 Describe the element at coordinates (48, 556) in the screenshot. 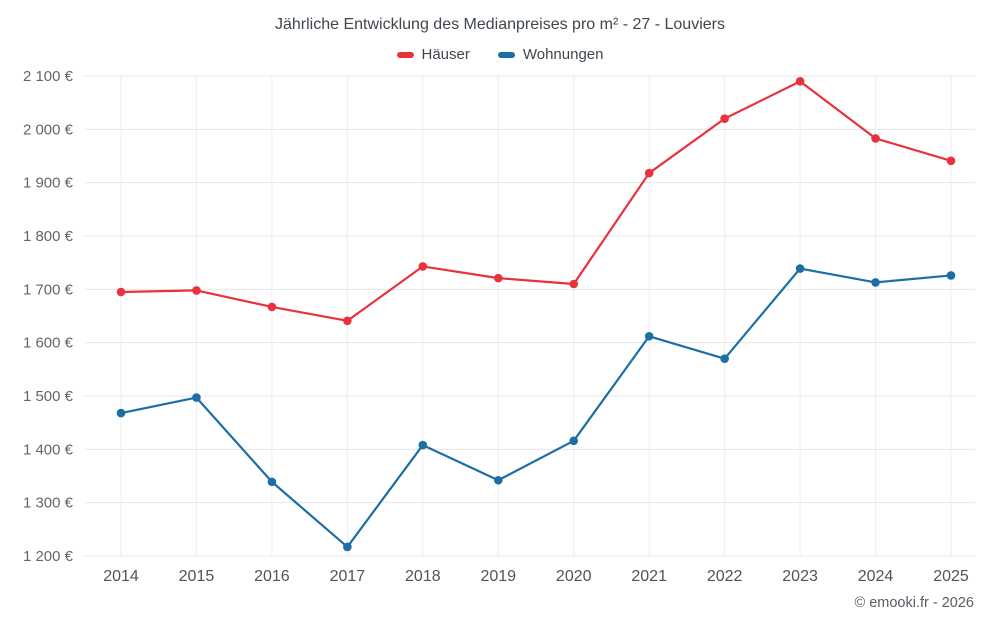

I see `y-tick-label: 1 200 €` at that location.